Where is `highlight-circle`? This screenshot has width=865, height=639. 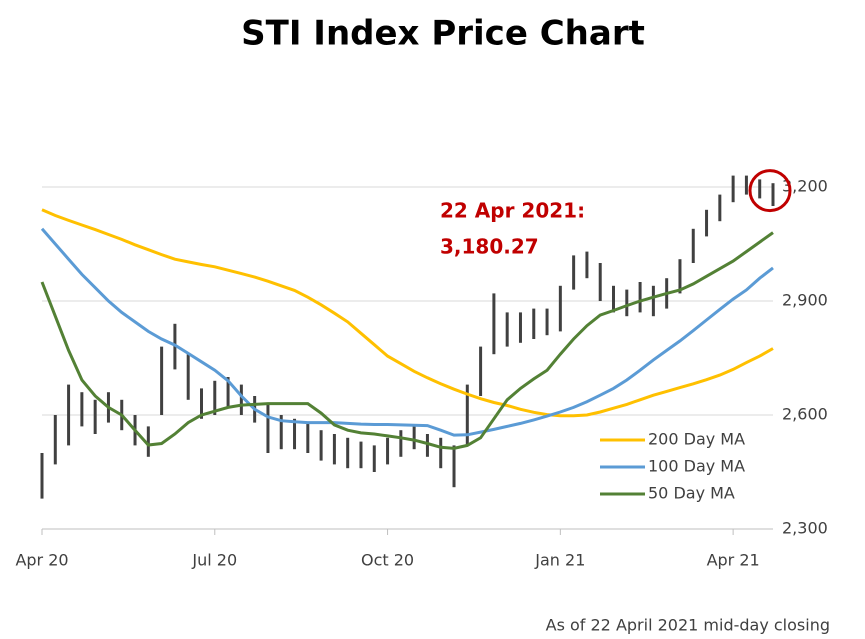
highlight-circle is located at coordinates (770, 191).